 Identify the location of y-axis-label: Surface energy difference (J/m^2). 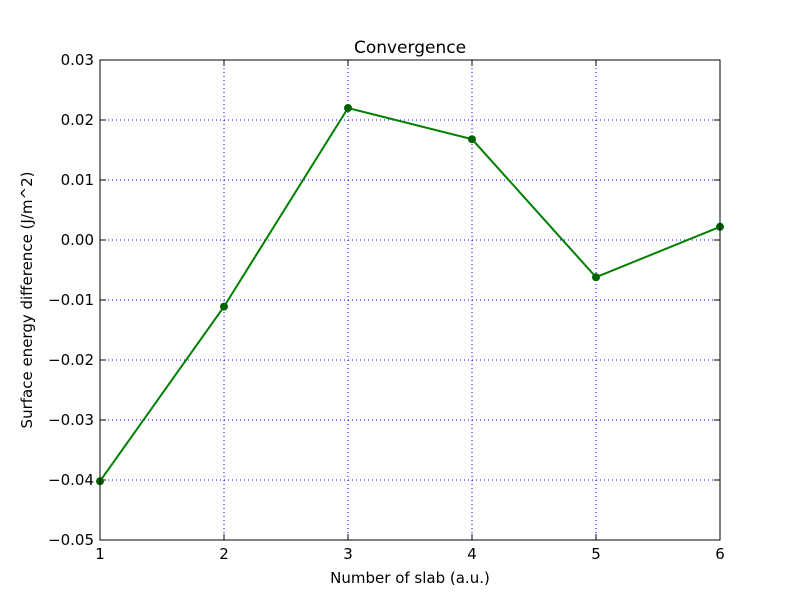
(27, 300).